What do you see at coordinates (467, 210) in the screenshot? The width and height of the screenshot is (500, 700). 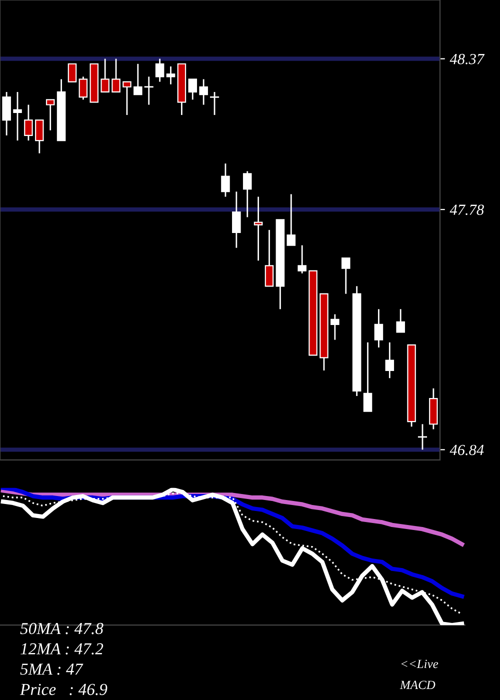 I see `y-tick-label: 47.78` at bounding box center [467, 210].